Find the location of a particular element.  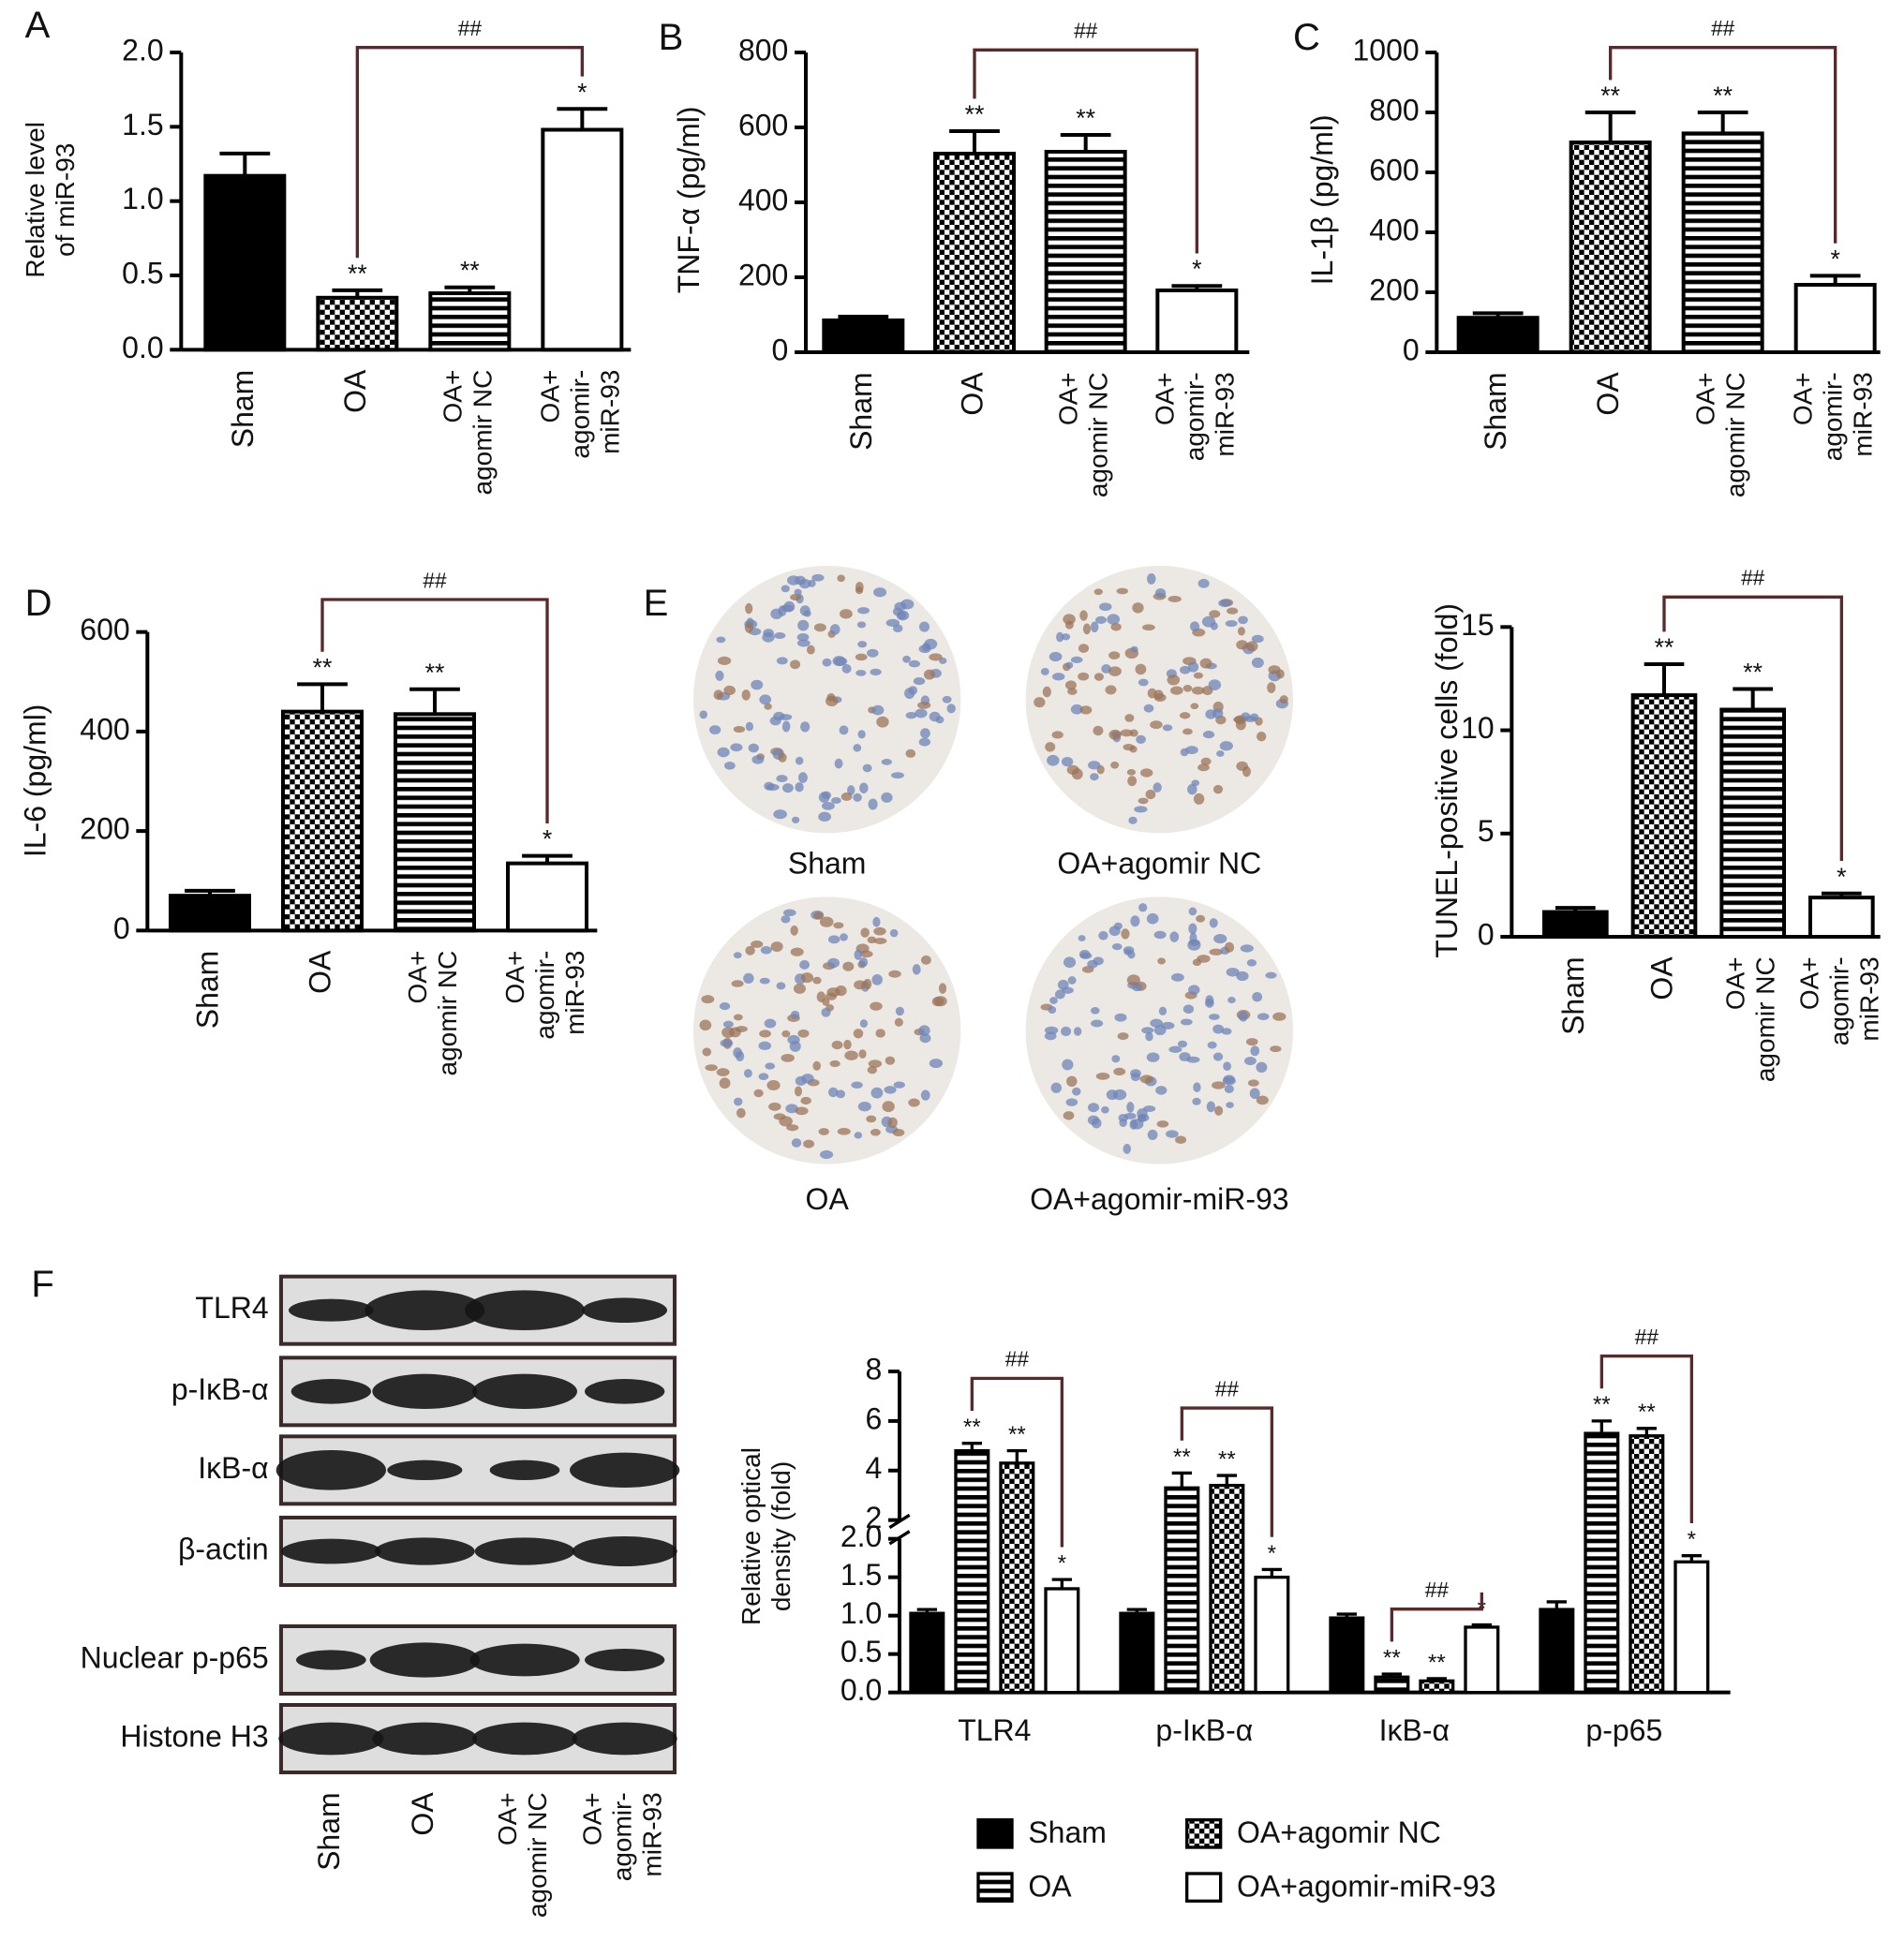

x-tick-label: OA+agomir-miR-93 is located at coordinates (1839, 1001).